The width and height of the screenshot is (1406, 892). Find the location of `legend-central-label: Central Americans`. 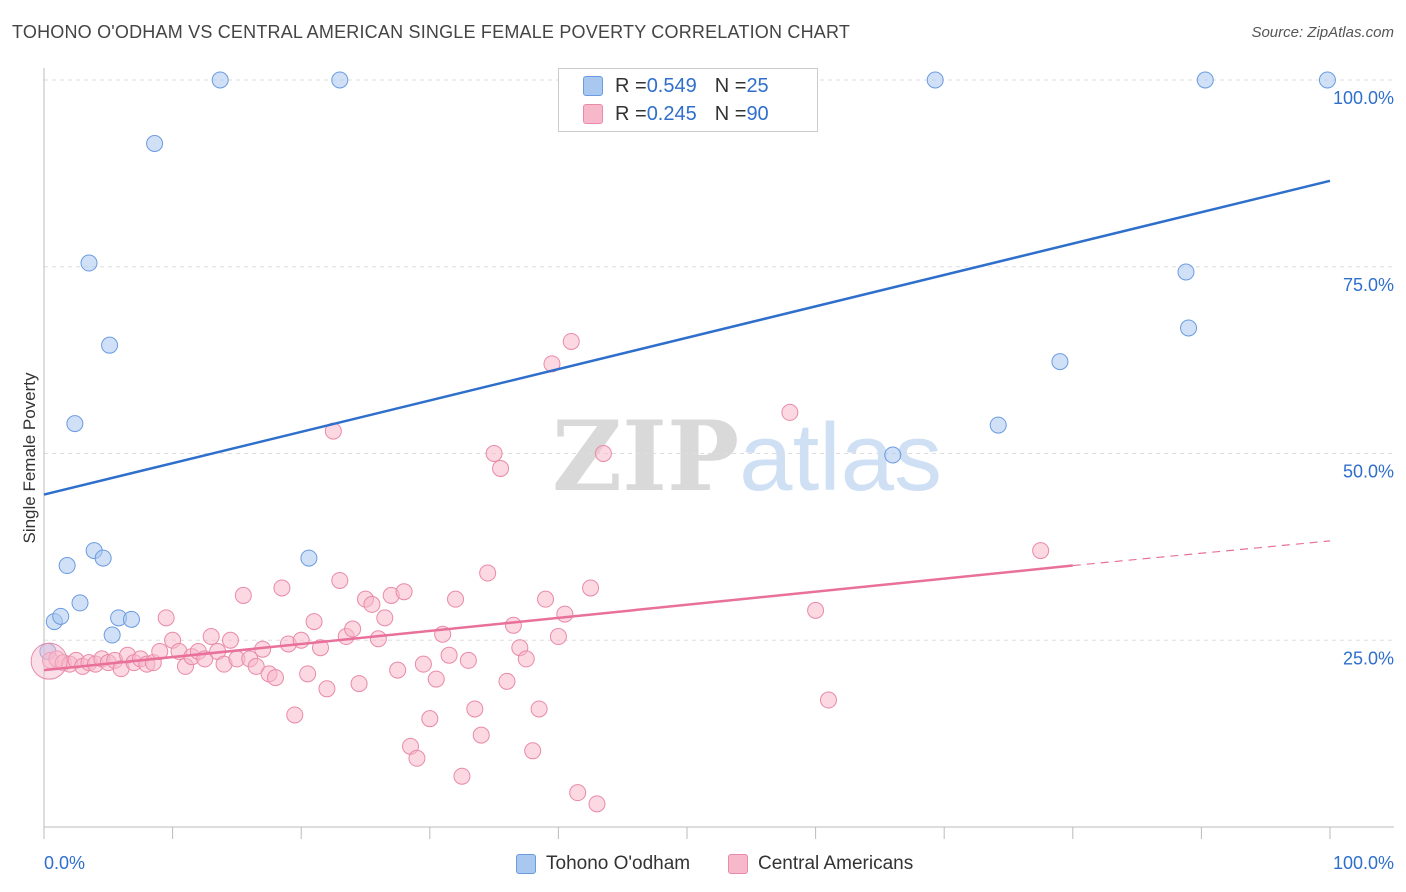

legend-central-label: Central Americans is located at coordinates (836, 863).